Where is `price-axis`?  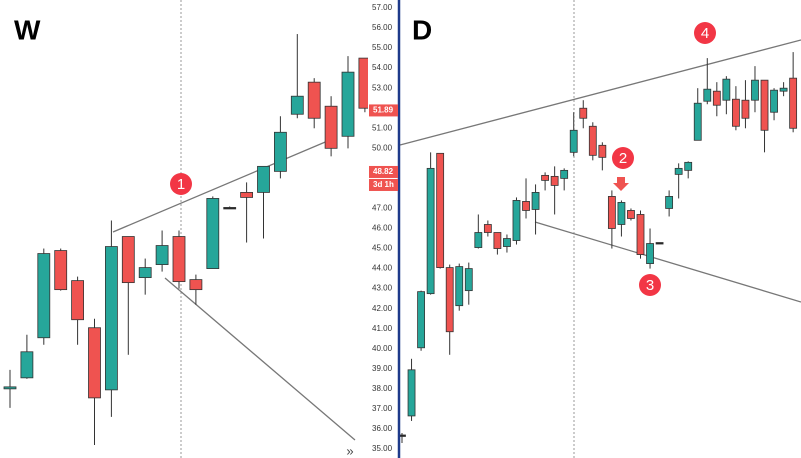 price-axis is located at coordinates (383, 229).